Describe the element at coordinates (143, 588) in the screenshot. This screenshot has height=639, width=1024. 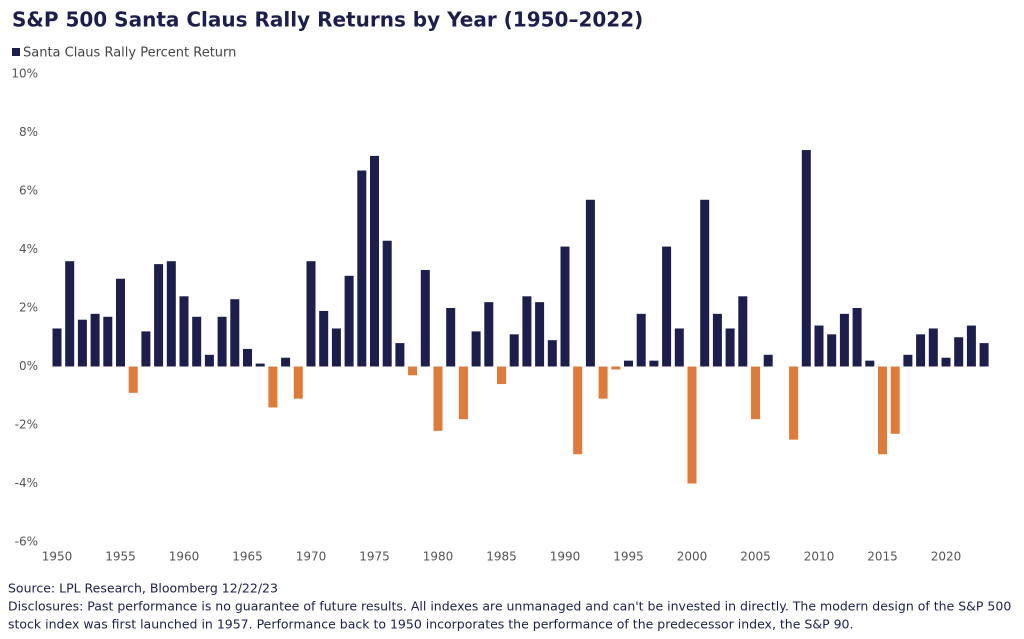
I see `source: Source: LPL Research, Bloomberg 12/22/23` at that location.